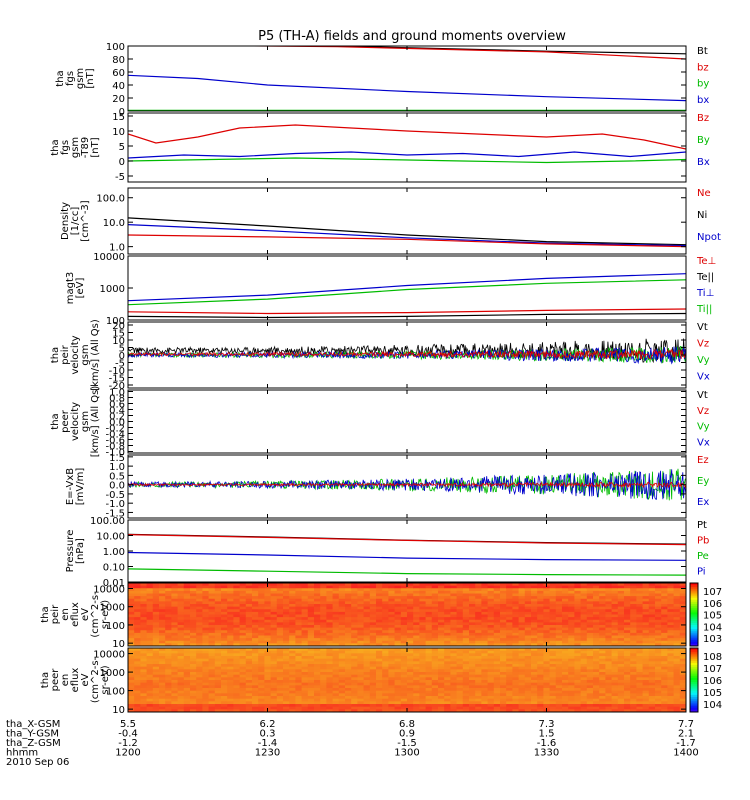 The height and width of the screenshot is (800, 750). Describe the element at coordinates (694, 586) in the screenshot. I see `colorbar-step` at that location.